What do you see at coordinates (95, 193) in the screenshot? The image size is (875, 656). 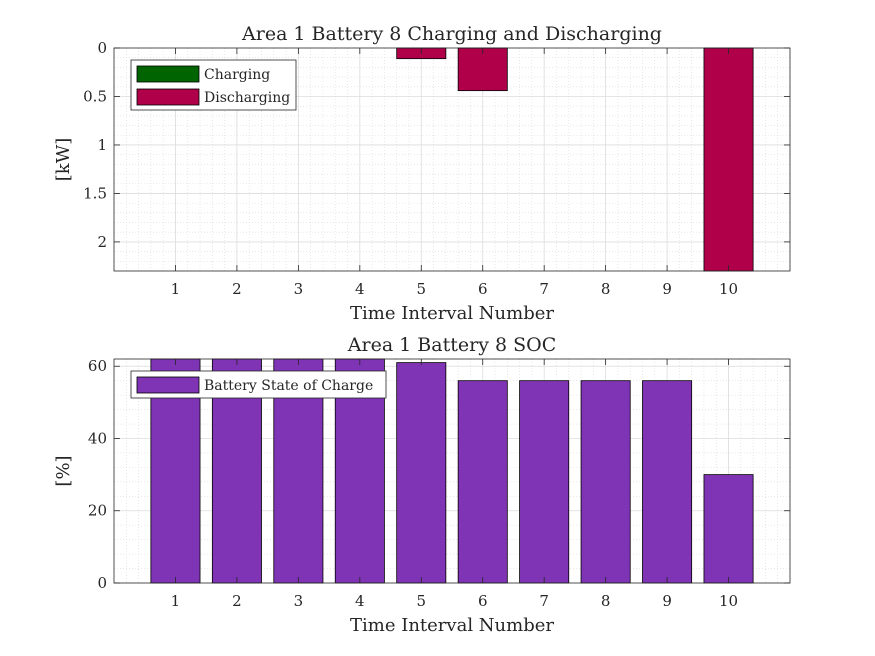 I see `y-tick-label: 1.5` at bounding box center [95, 193].